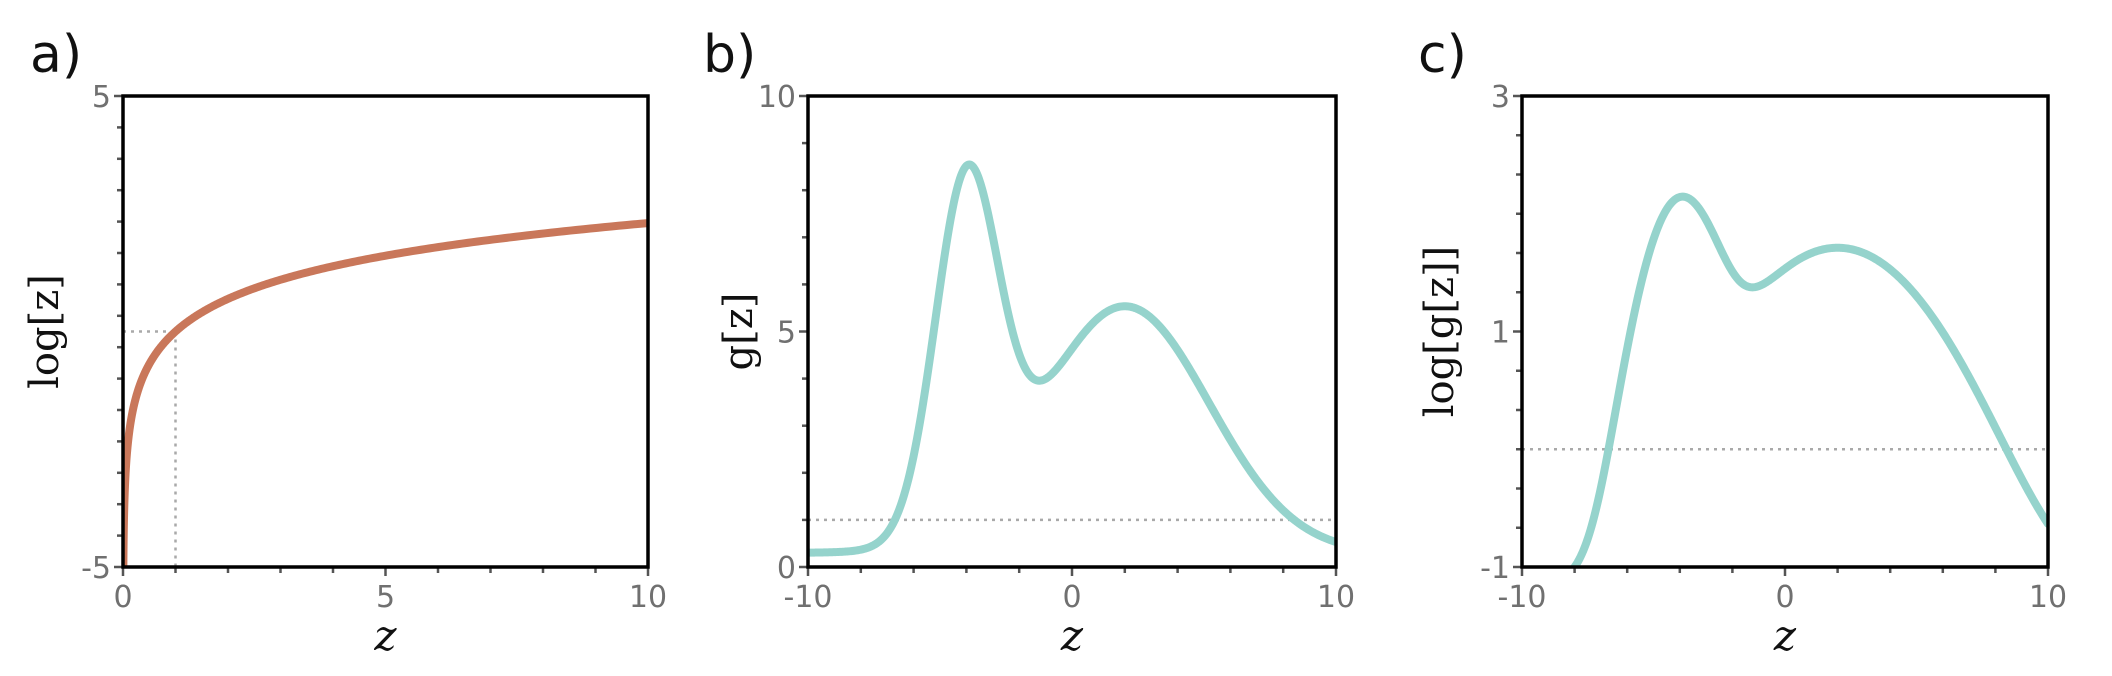 Image resolution: width=2112 pixels, height=676 pixels. Describe the element at coordinates (1500, 97) in the screenshot. I see `y-tick-label: 3` at that location.